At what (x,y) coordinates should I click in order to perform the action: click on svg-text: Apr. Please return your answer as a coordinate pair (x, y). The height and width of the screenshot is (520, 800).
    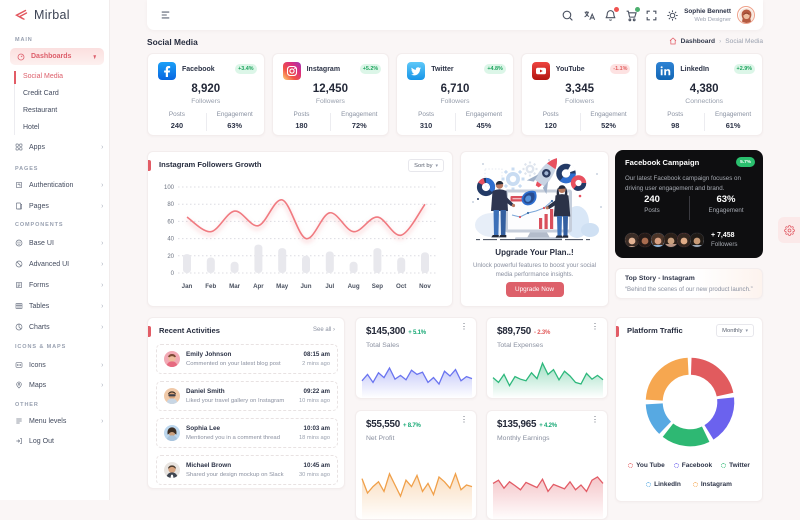
    Looking at the image, I should click on (258, 286).